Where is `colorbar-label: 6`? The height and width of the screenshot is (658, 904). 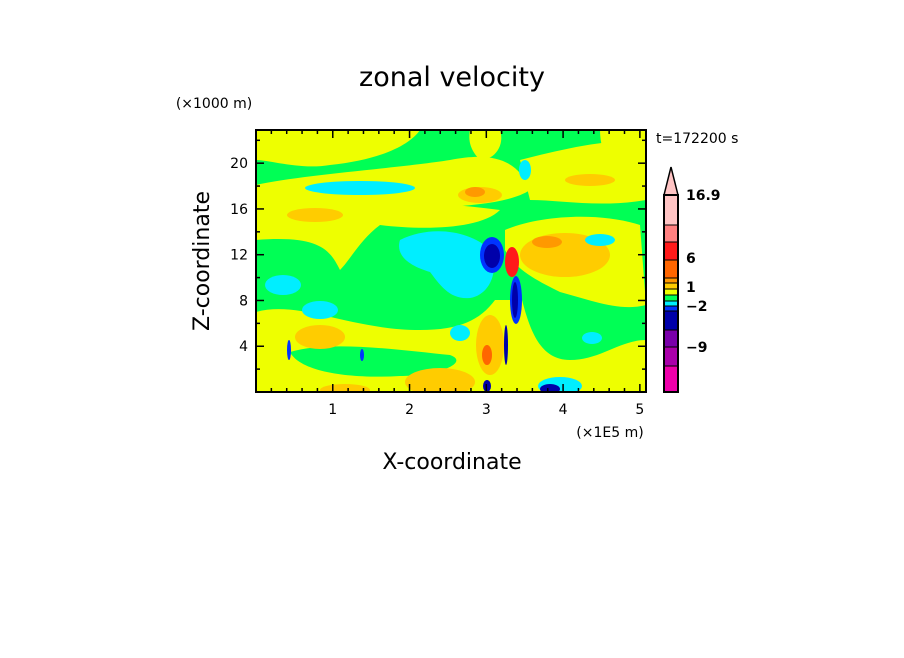 colorbar-label: 6 is located at coordinates (691, 259).